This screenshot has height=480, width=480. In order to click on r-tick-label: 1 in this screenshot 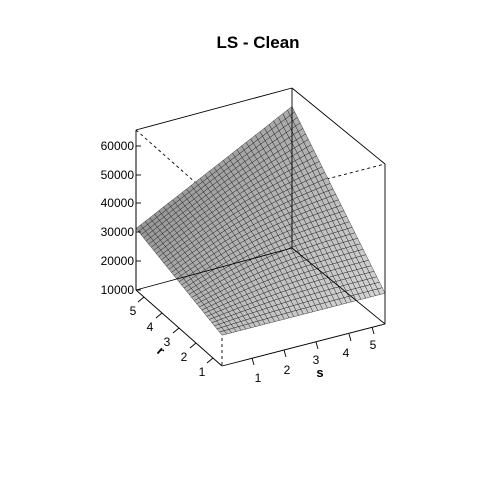, I will do `click(202, 372)`.